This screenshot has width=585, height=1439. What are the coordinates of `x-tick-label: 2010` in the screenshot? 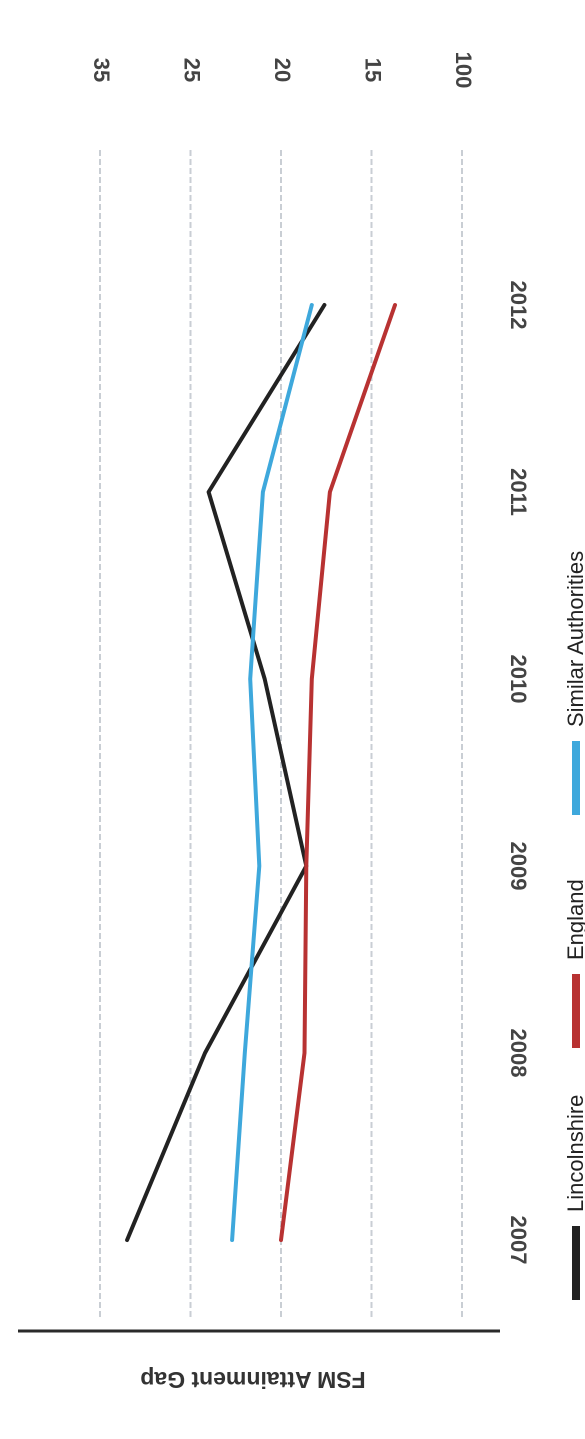 It's located at (518, 679).